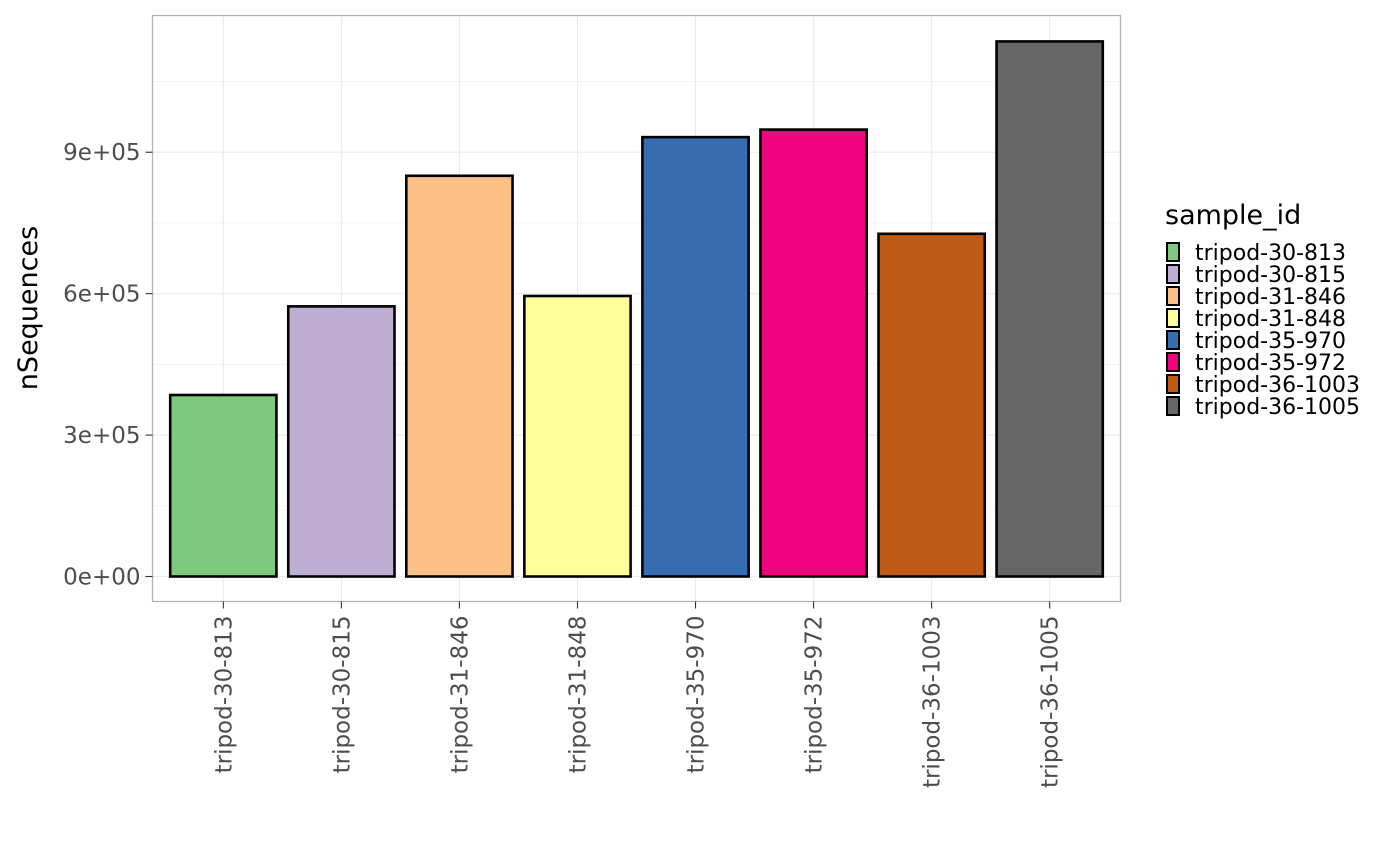 Image resolution: width=1400 pixels, height=865 pixels. I want to click on x-tick-label: tripod-31-846, so click(460, 695).